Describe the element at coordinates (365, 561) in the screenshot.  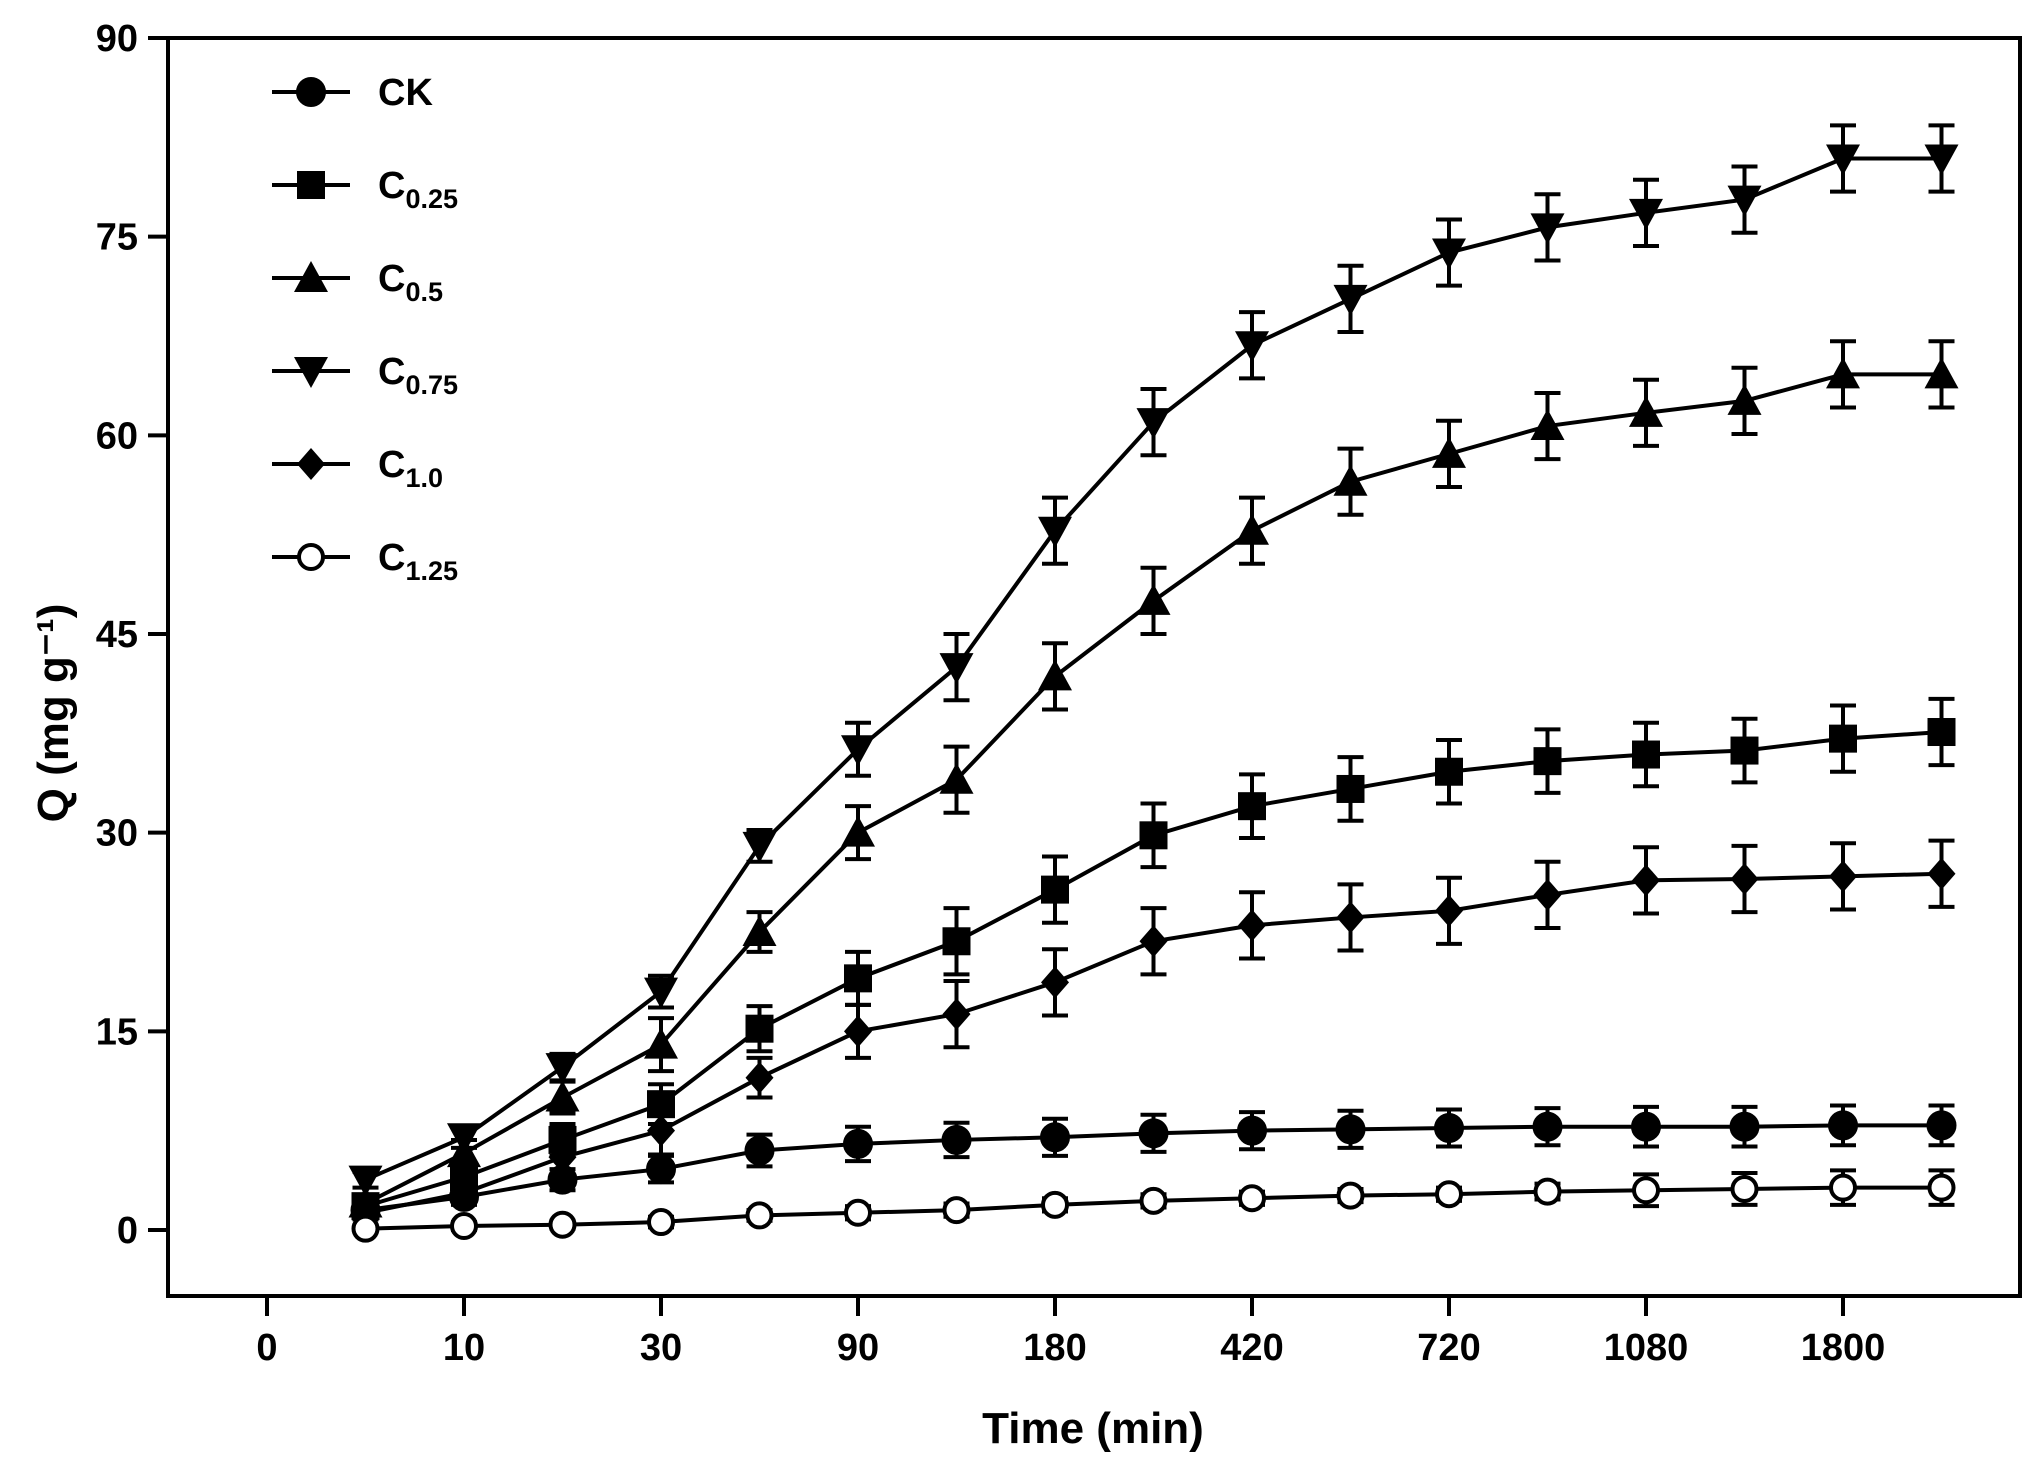
I see `legend-item: C1.25` at that location.